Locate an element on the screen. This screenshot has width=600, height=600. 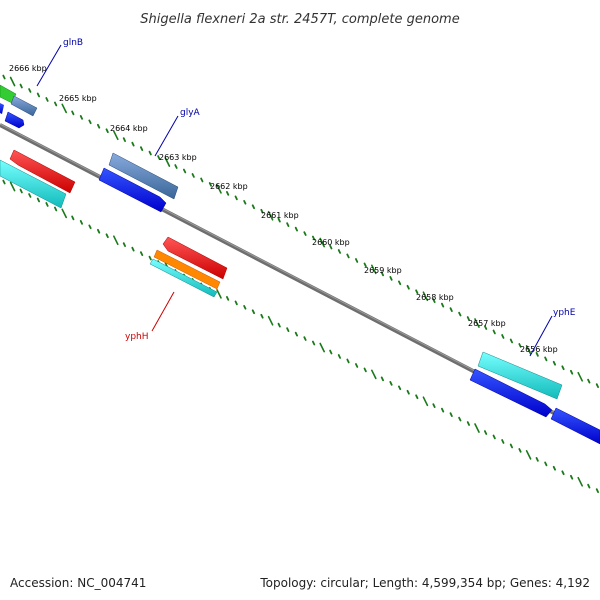
gene-feature-blue-right is located at coordinates (511, 393).